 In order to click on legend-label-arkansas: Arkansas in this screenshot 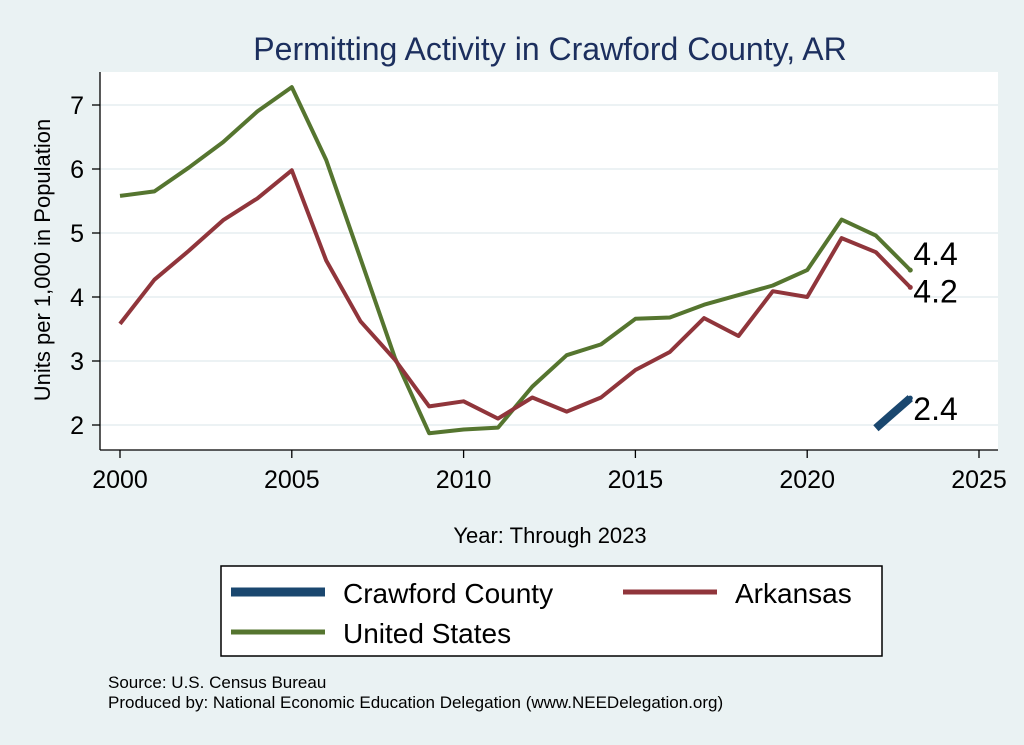, I will do `click(793, 593)`.